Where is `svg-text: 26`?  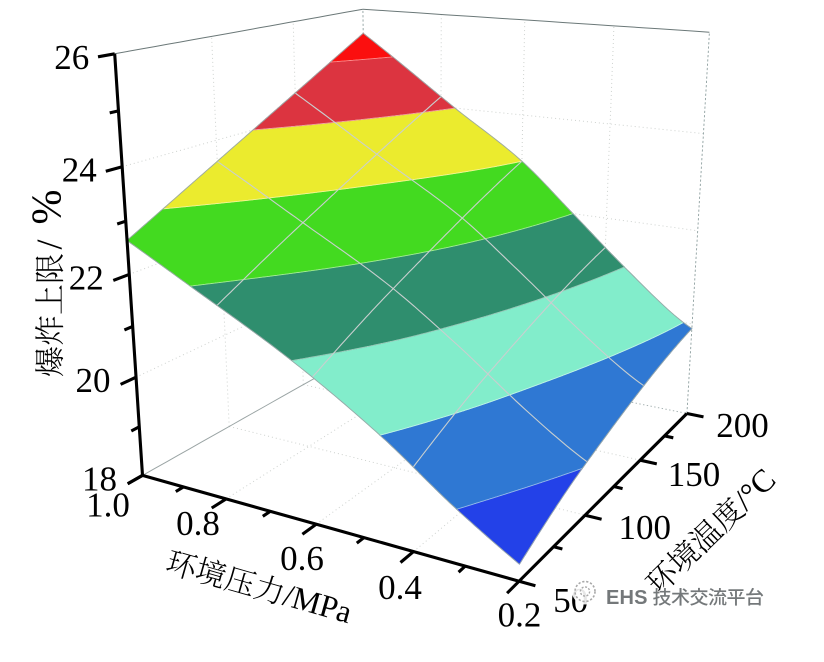 svg-text: 26 is located at coordinates (71, 57).